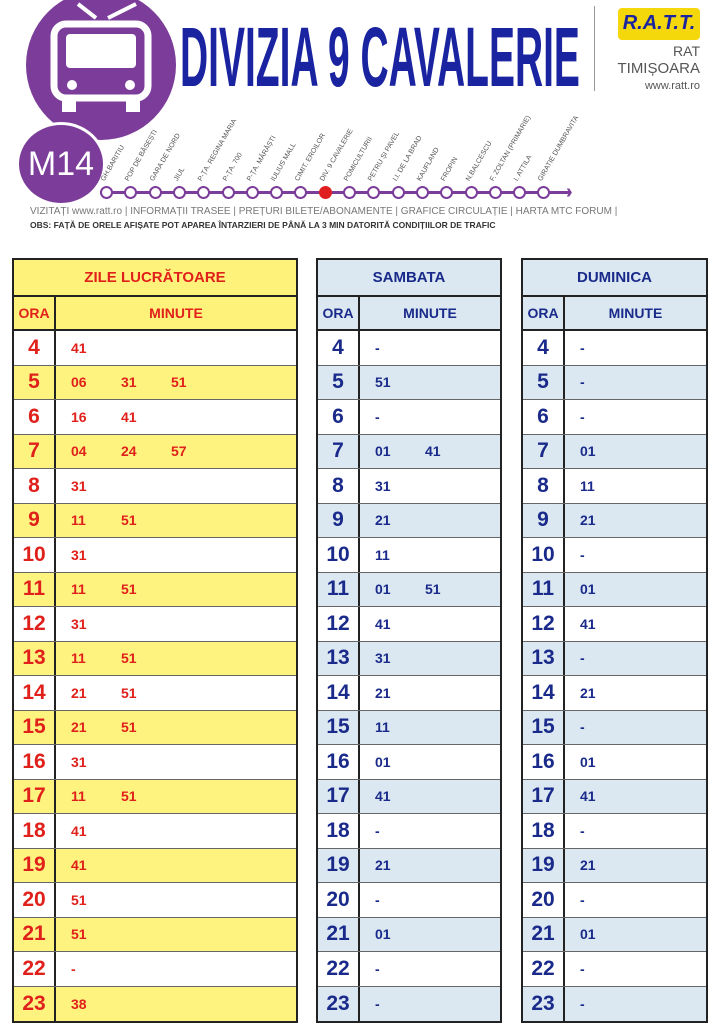 The image size is (708, 1024). Describe the element at coordinates (614, 865) in the screenshot. I see `table-row: 19 21` at that location.